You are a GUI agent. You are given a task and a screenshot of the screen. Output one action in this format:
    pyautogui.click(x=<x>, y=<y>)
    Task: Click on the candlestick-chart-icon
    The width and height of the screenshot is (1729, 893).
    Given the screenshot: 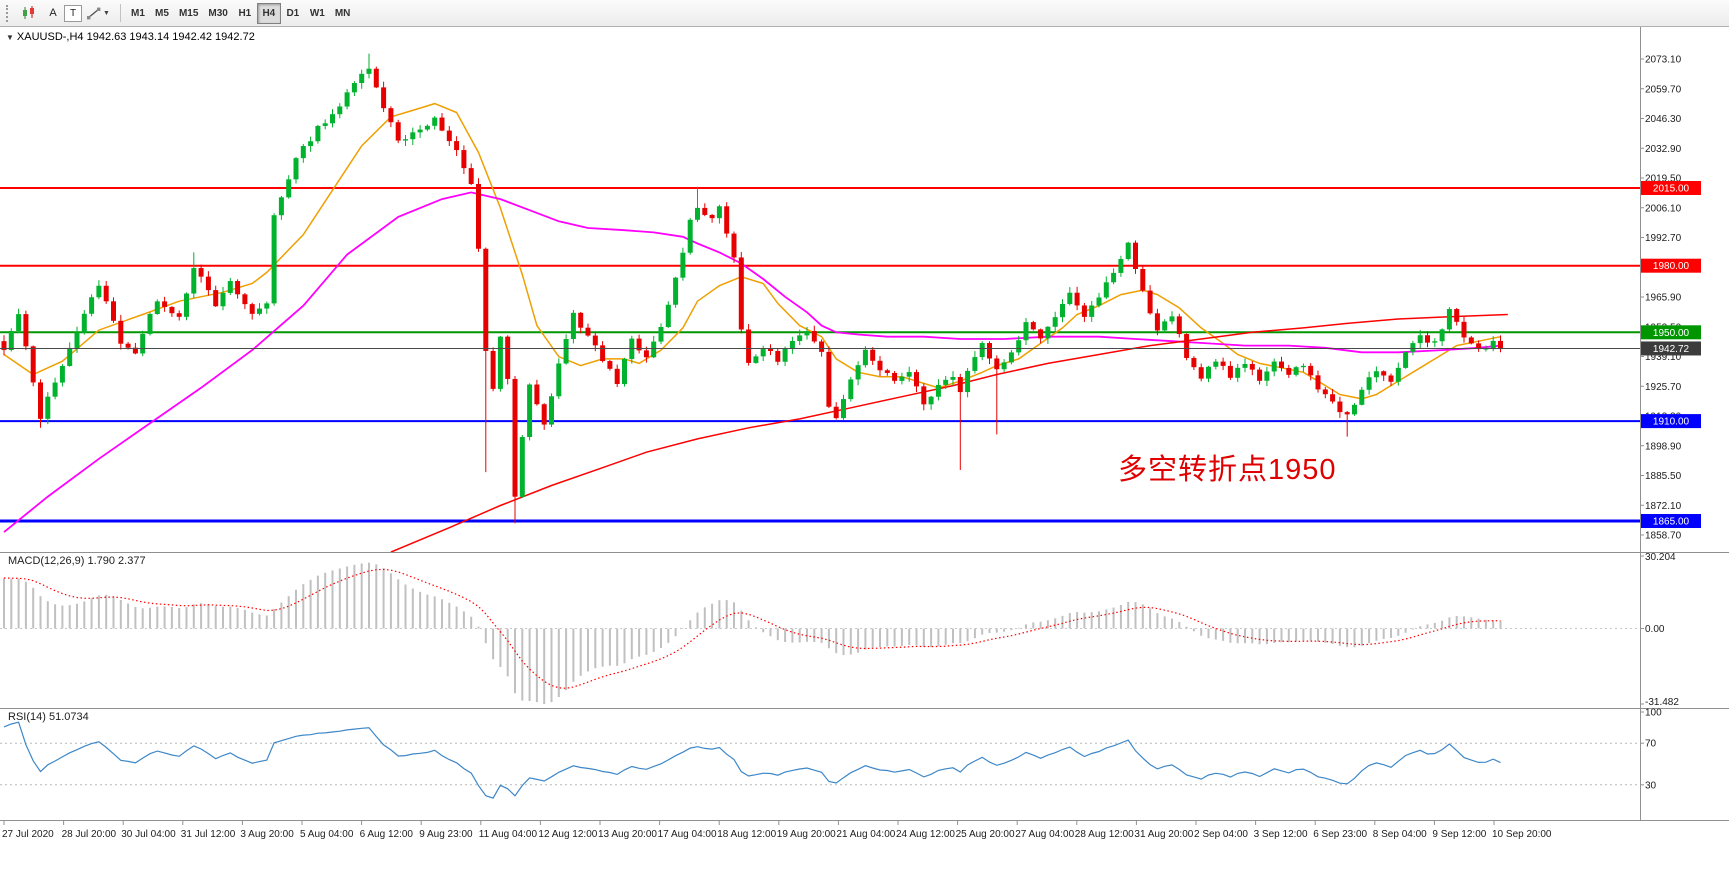 What is the action you would take?
    pyautogui.click(x=28, y=12)
    